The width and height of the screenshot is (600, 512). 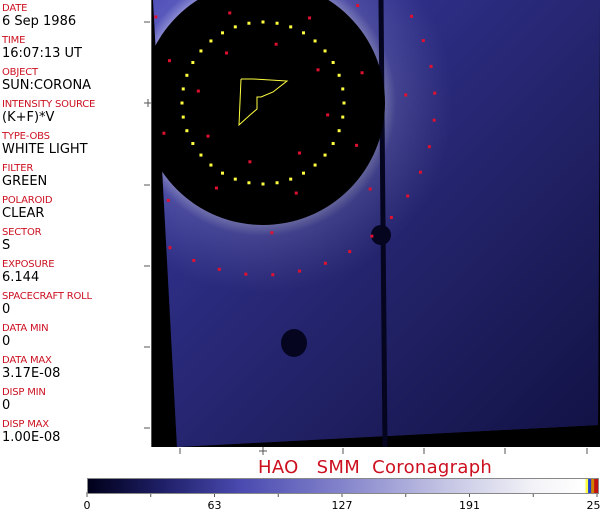 I want to click on info-value: CLEAR, so click(x=23, y=213).